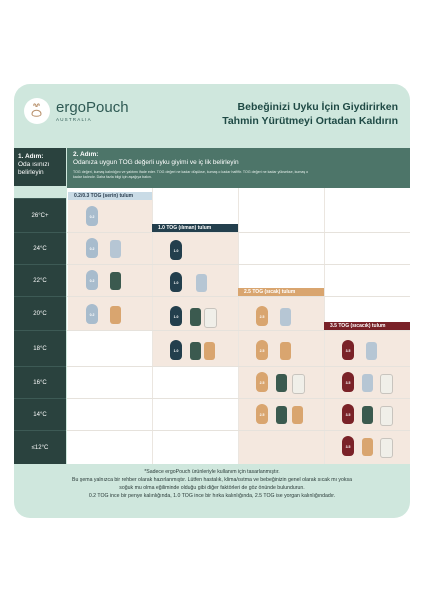 The width and height of the screenshot is (424, 600). What do you see at coordinates (310, 121) in the screenshot?
I see `headline-line2: Tahmin Yürütmeyi Ortadan Kaldırın` at bounding box center [310, 121].